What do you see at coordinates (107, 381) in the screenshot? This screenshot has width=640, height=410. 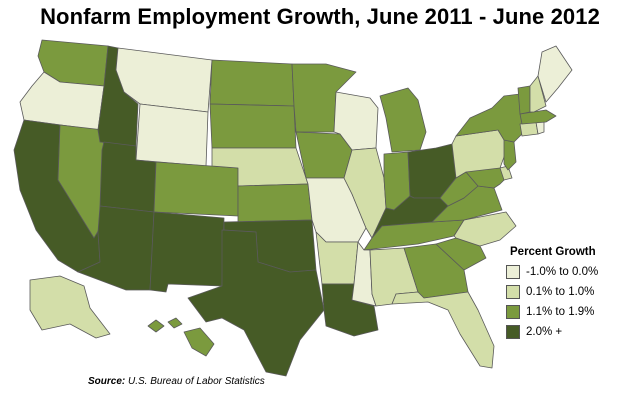 I see `source-label: Source:` at bounding box center [107, 381].